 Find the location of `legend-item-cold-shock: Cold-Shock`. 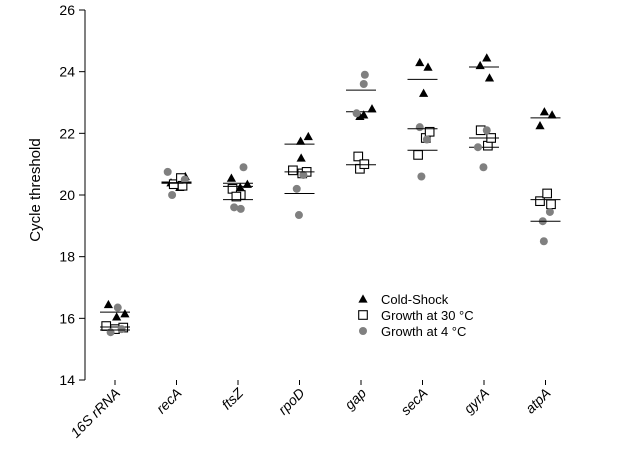

legend-item-cold-shock: Cold-Shock is located at coordinates (403, 299).